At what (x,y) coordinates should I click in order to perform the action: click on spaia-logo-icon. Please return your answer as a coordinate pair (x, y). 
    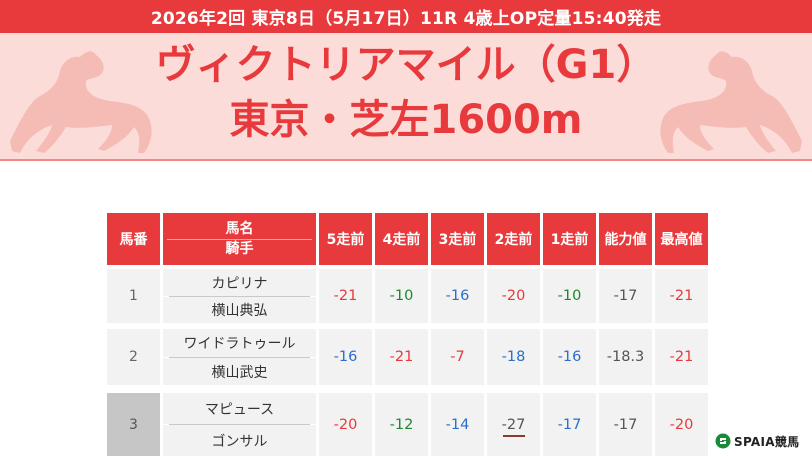
    Looking at the image, I should click on (723, 441).